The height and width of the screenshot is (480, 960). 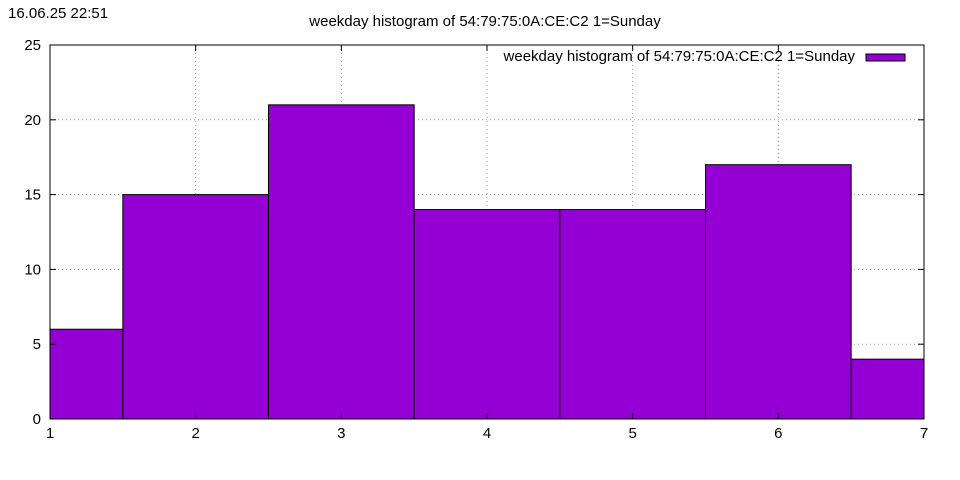 What do you see at coordinates (37, 419) in the screenshot?
I see `y-tick-label: 0` at bounding box center [37, 419].